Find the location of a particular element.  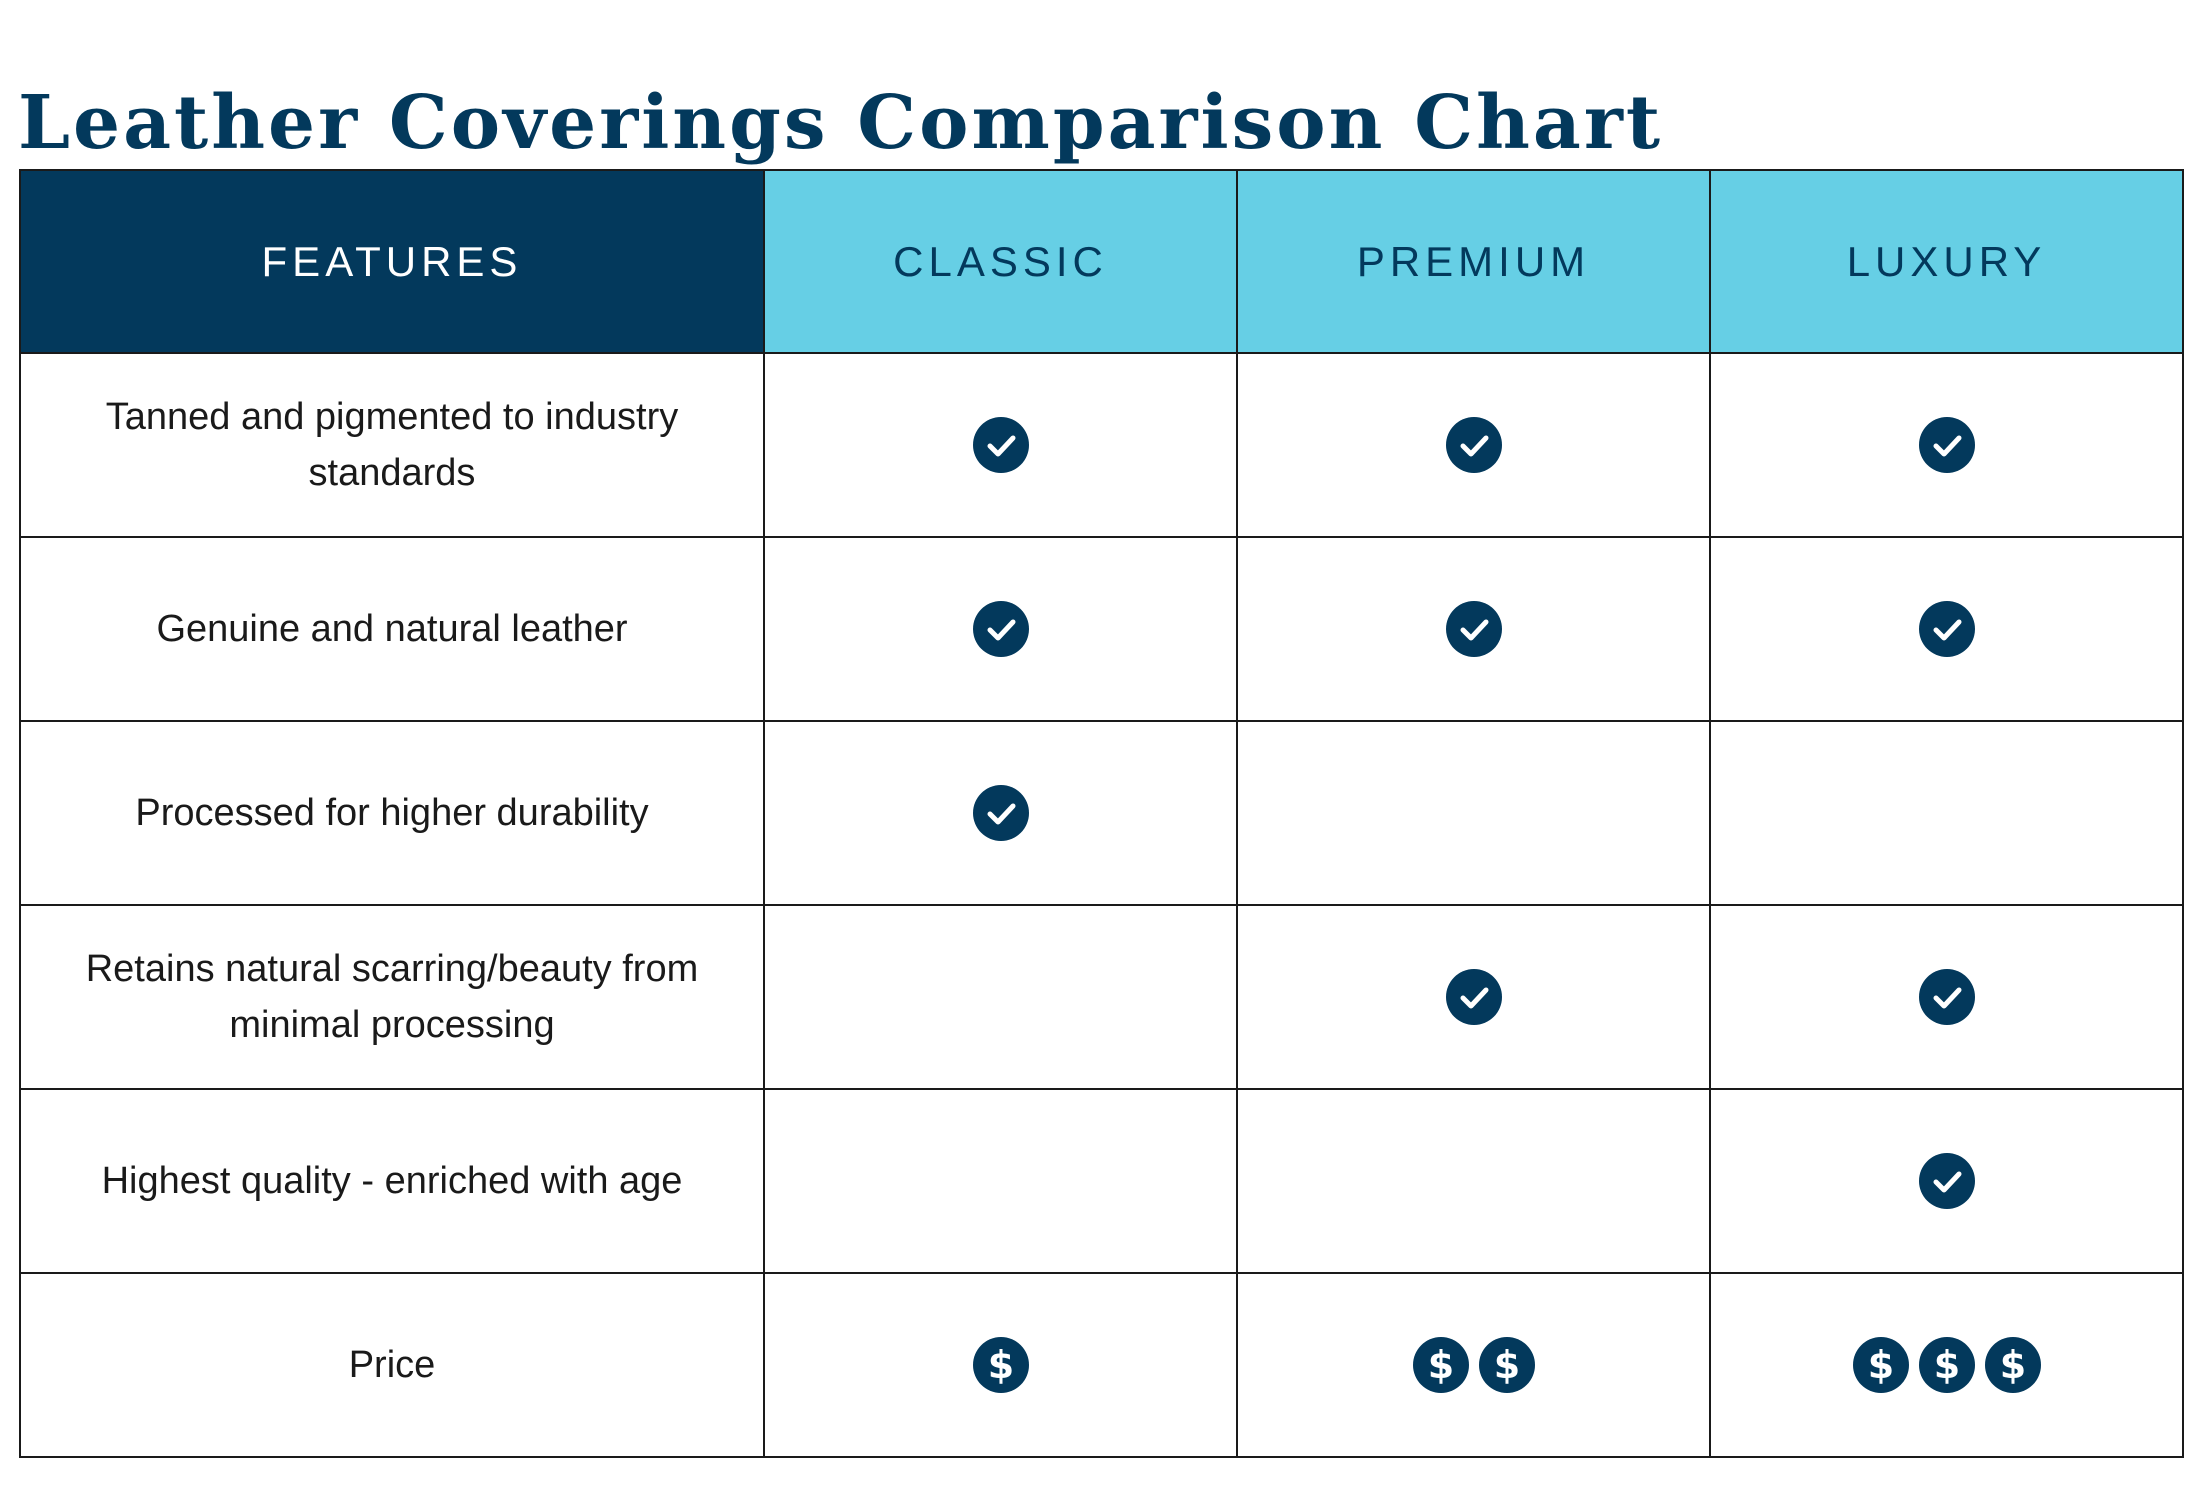

price-cell-classic: $ is located at coordinates (1000, 1365).